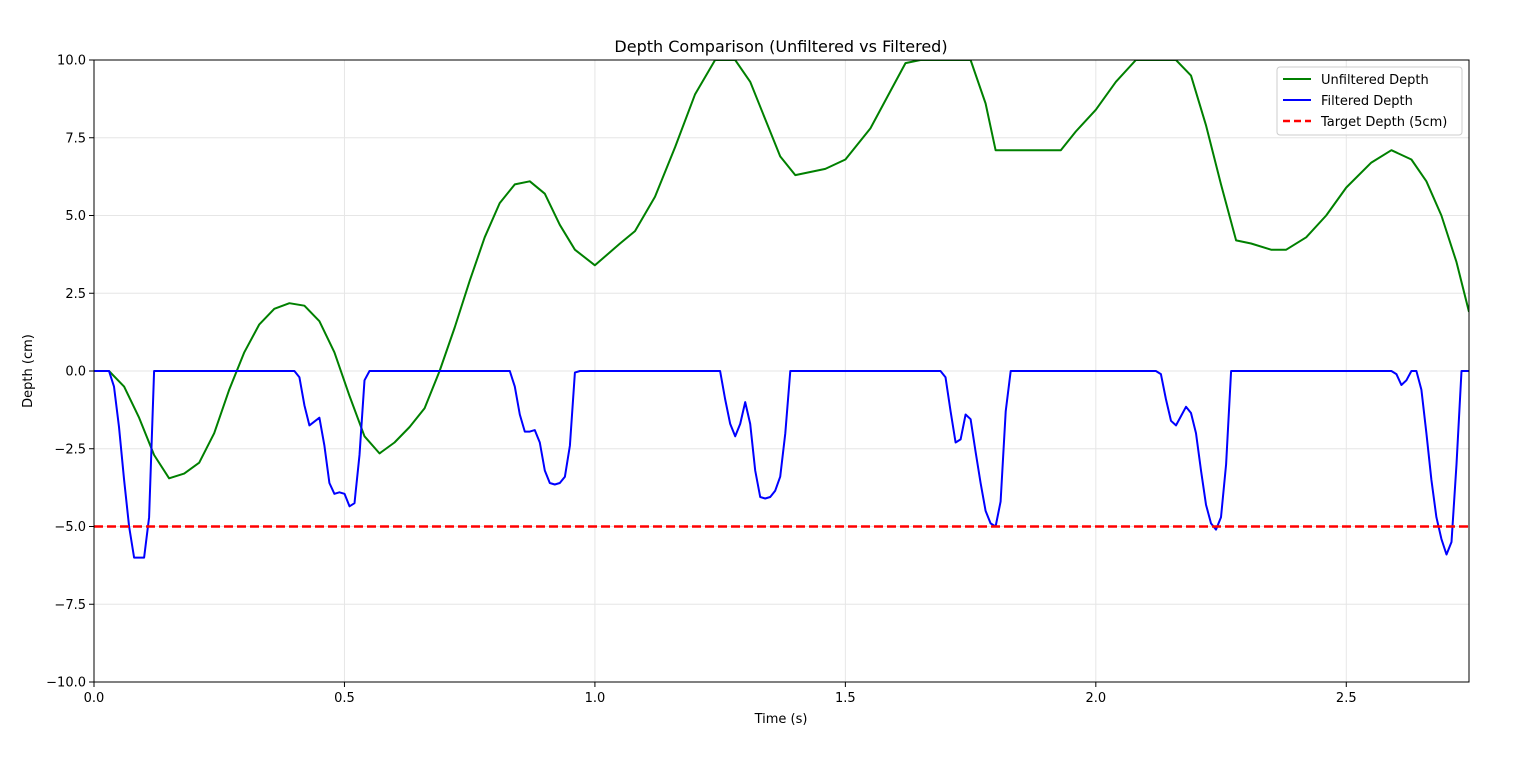 Image resolution: width=1536 pixels, height=765 pixels. Describe the element at coordinates (94, 698) in the screenshot. I see `x-tick-label: 0.0` at that location.